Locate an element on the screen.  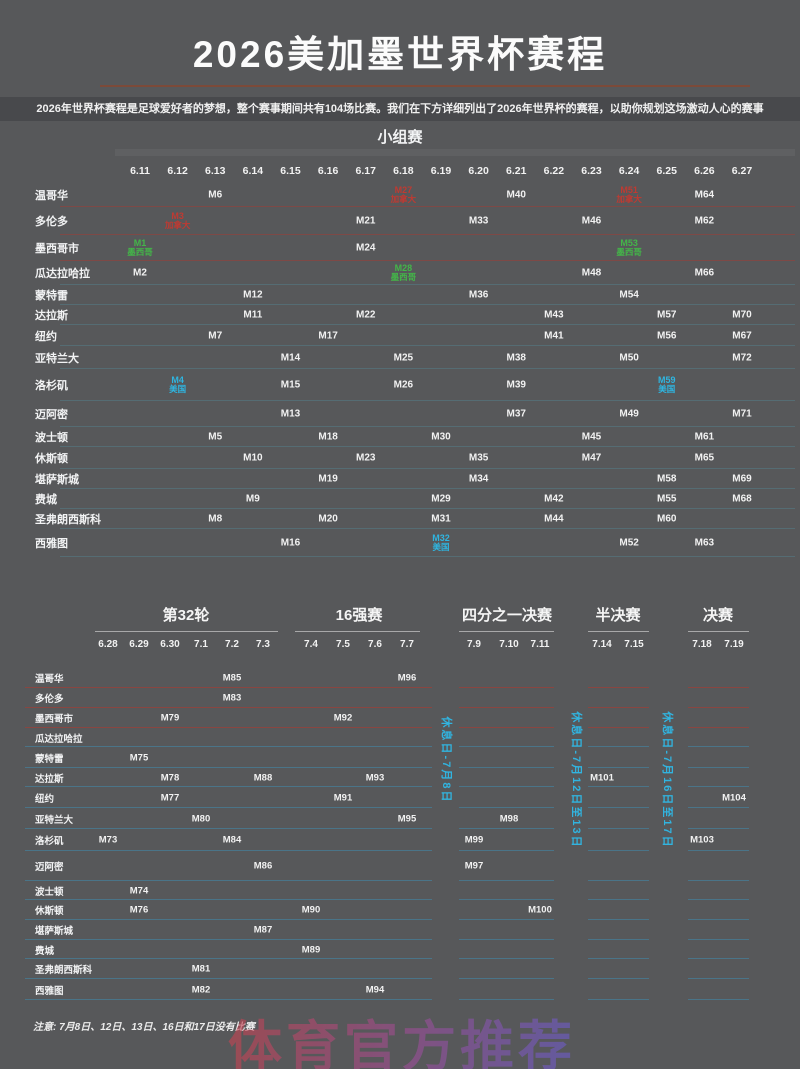
match-cell: M55 is located at coordinates (667, 499).